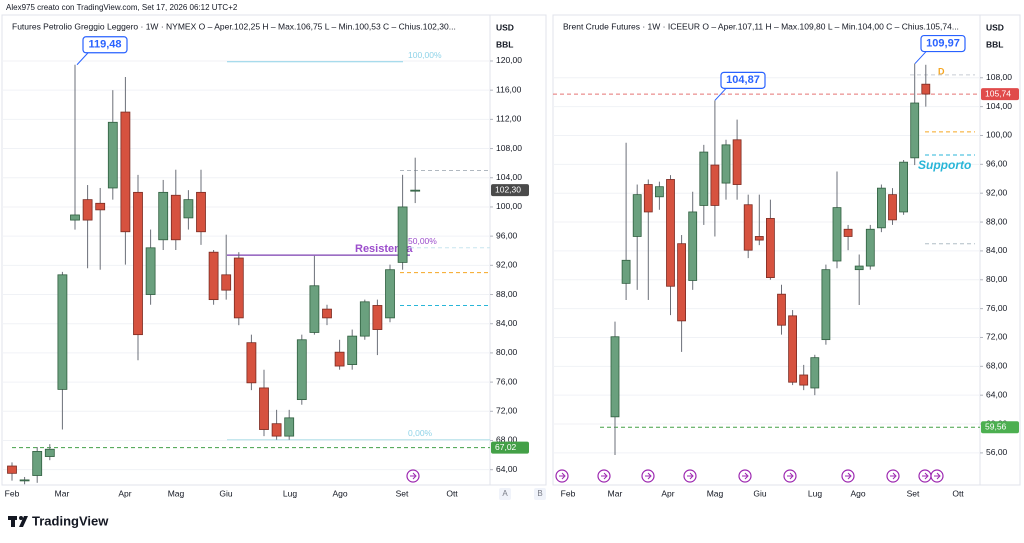  What do you see at coordinates (509, 60) in the screenshot?
I see `y-tick-label: 120,00` at bounding box center [509, 60].